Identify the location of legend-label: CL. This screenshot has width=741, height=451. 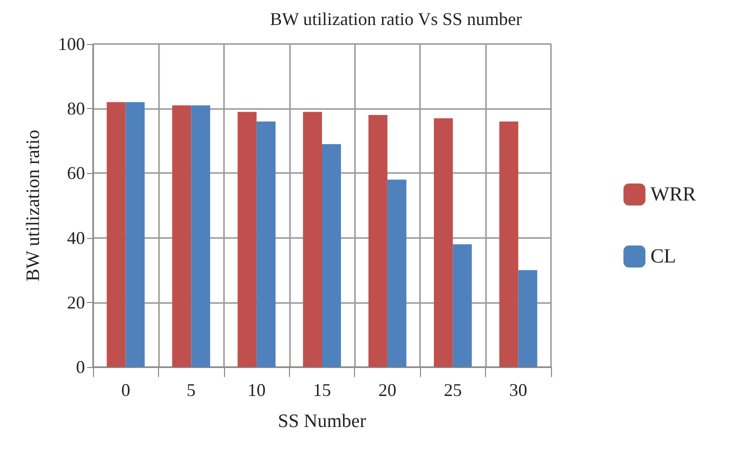
(663, 257).